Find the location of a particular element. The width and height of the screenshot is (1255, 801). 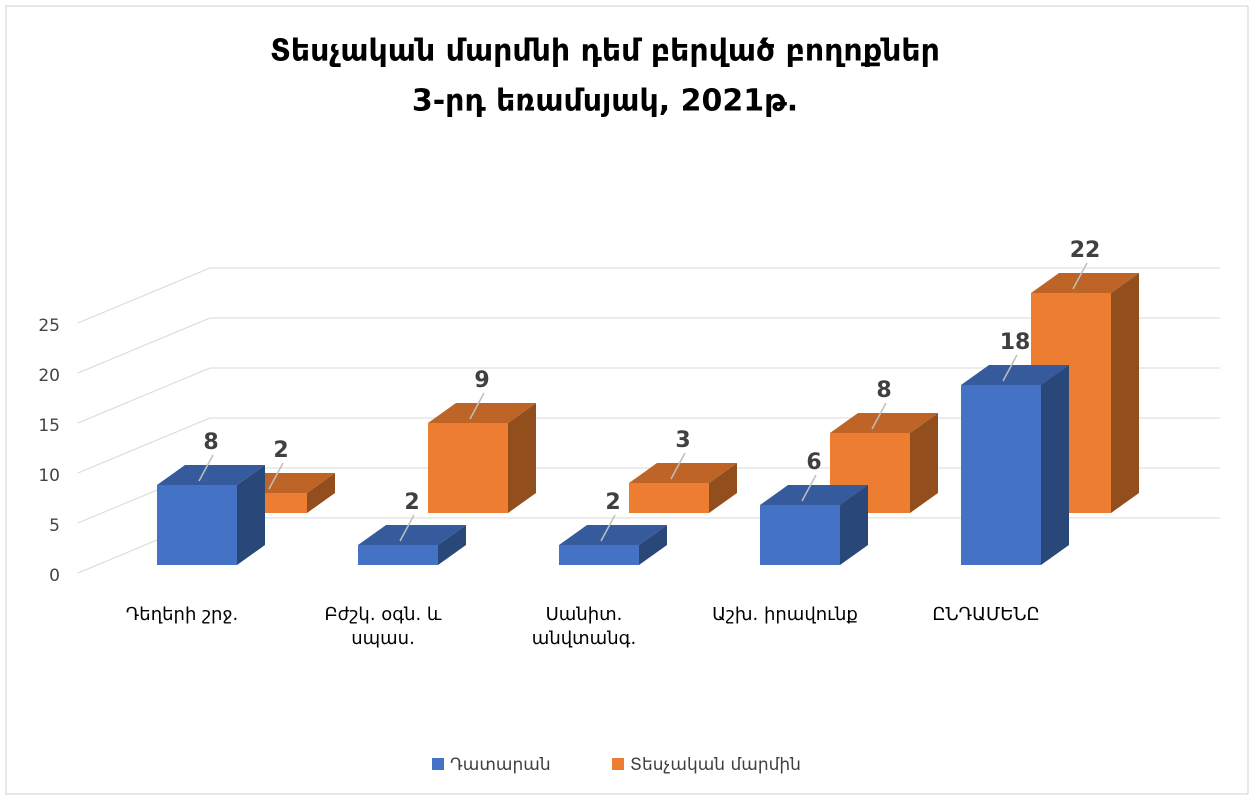

chart-title: 3-րդ եռամսյակ, 2021թ. is located at coordinates (605, 101).